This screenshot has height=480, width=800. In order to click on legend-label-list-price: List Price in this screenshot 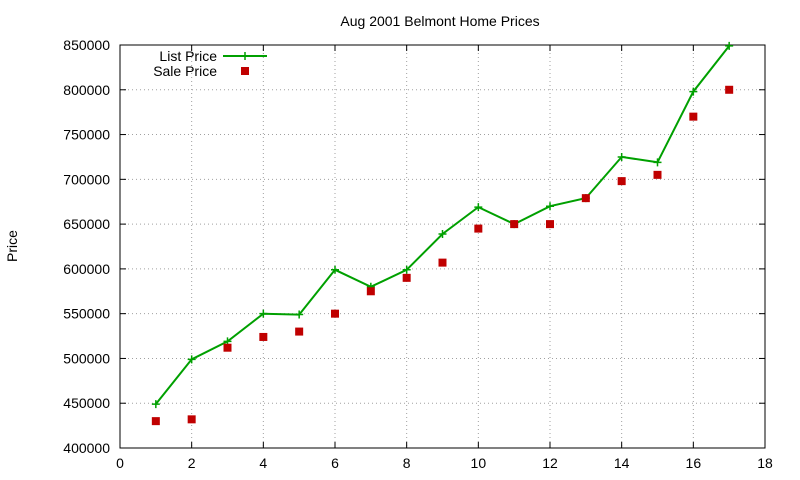, I will do `click(188, 56)`.